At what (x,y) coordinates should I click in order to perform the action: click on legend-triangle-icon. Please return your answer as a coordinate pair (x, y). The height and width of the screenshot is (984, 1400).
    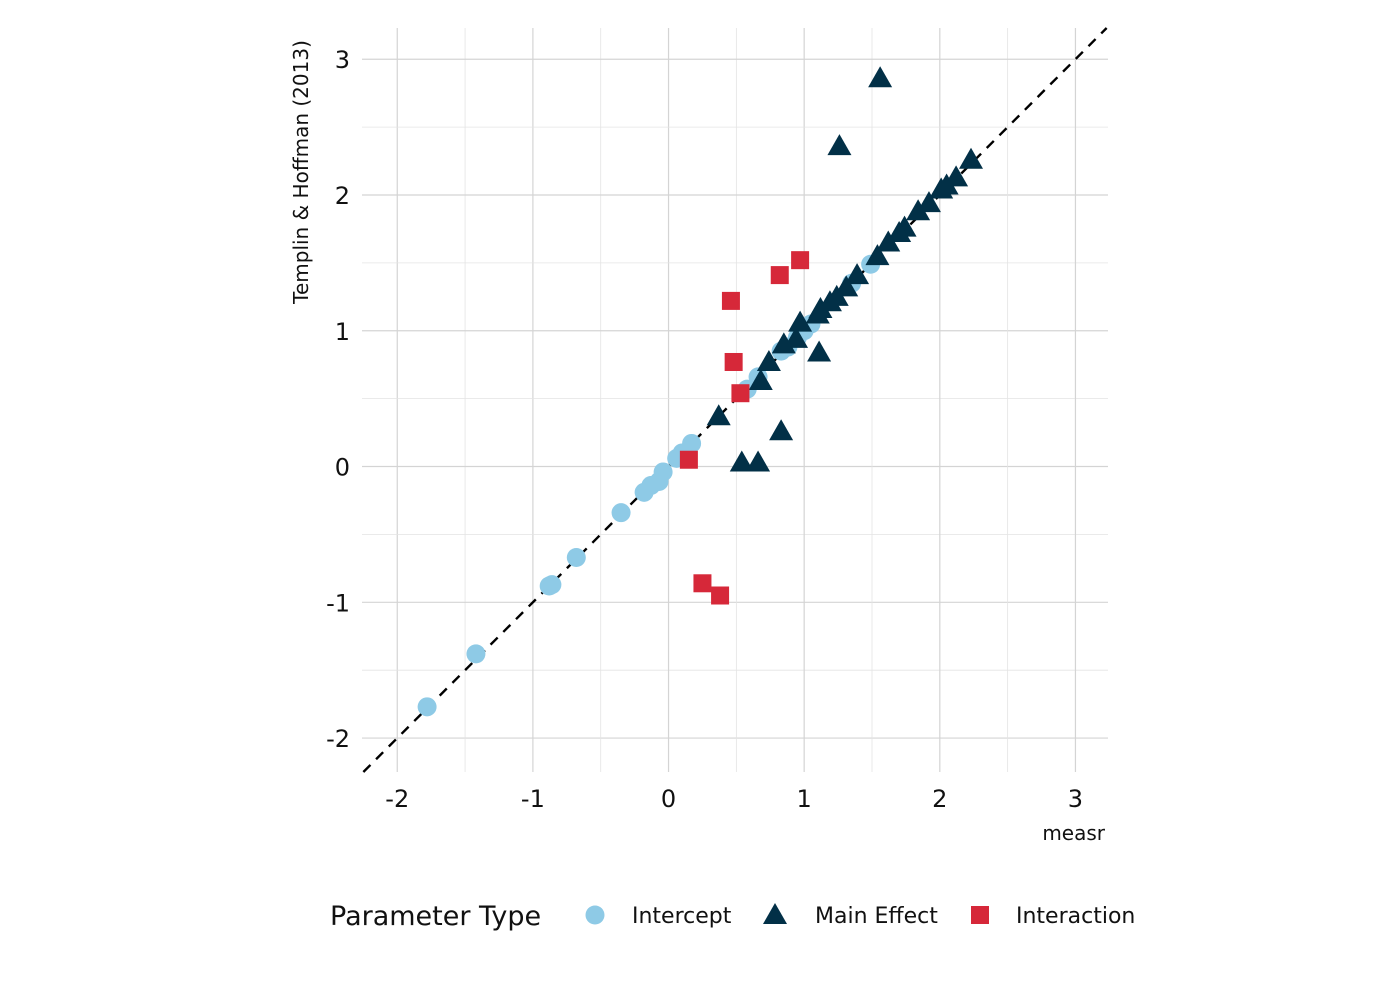
    Looking at the image, I should click on (775, 913).